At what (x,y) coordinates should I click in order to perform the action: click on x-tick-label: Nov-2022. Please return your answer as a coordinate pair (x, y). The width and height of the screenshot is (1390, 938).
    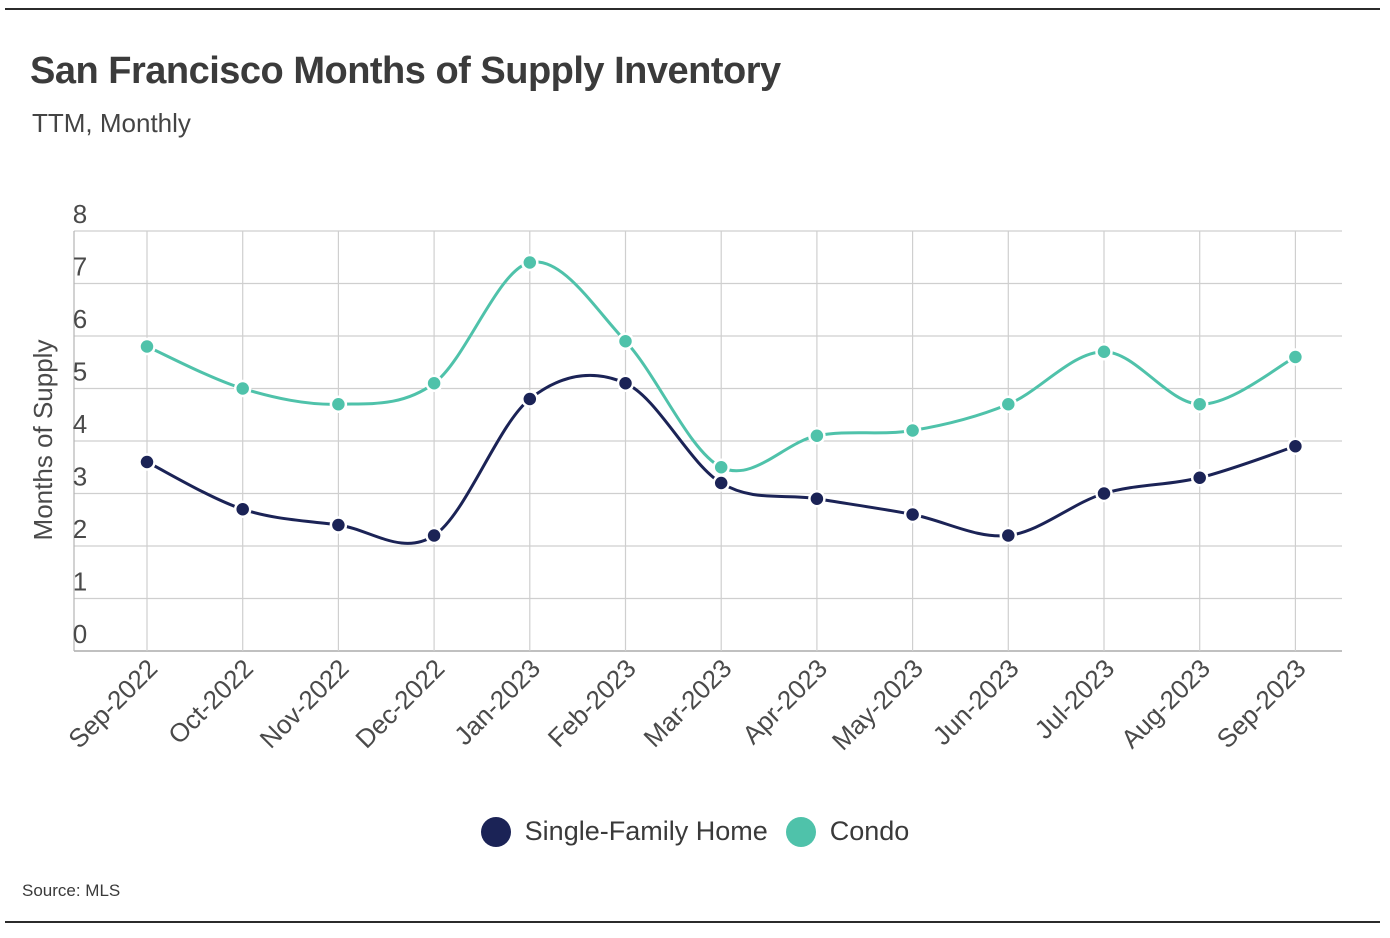
    Looking at the image, I should click on (304, 703).